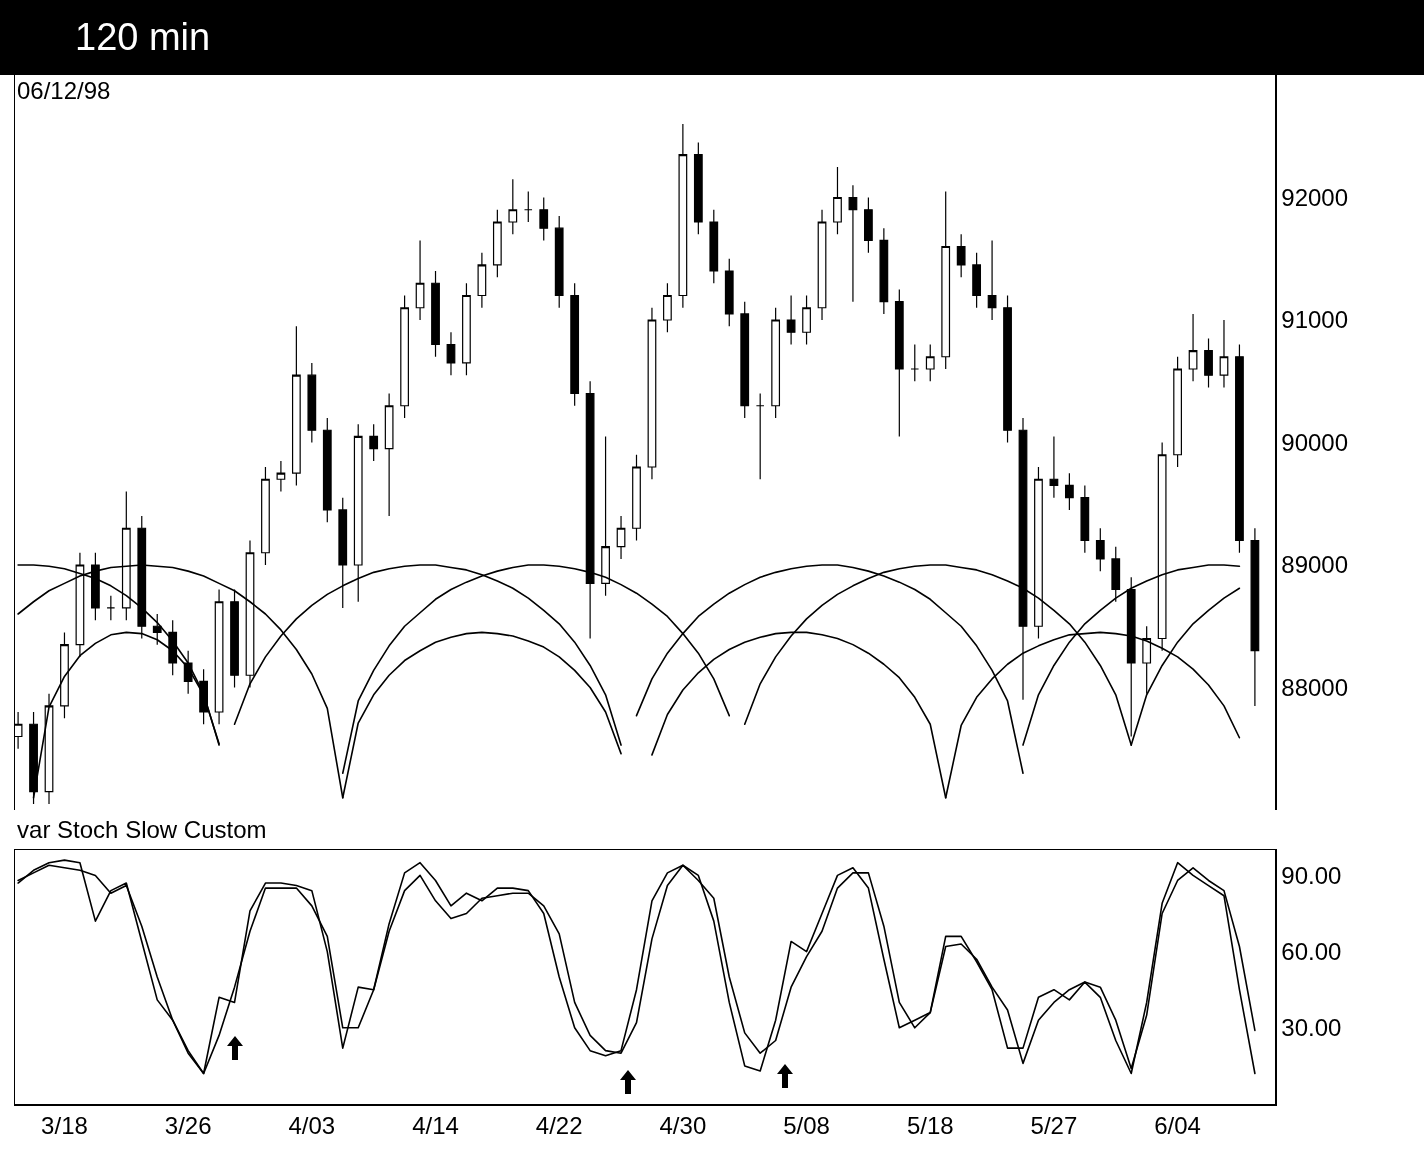 The image size is (1424, 1164). I want to click on x-tick-label: 3/18, so click(64, 1126).